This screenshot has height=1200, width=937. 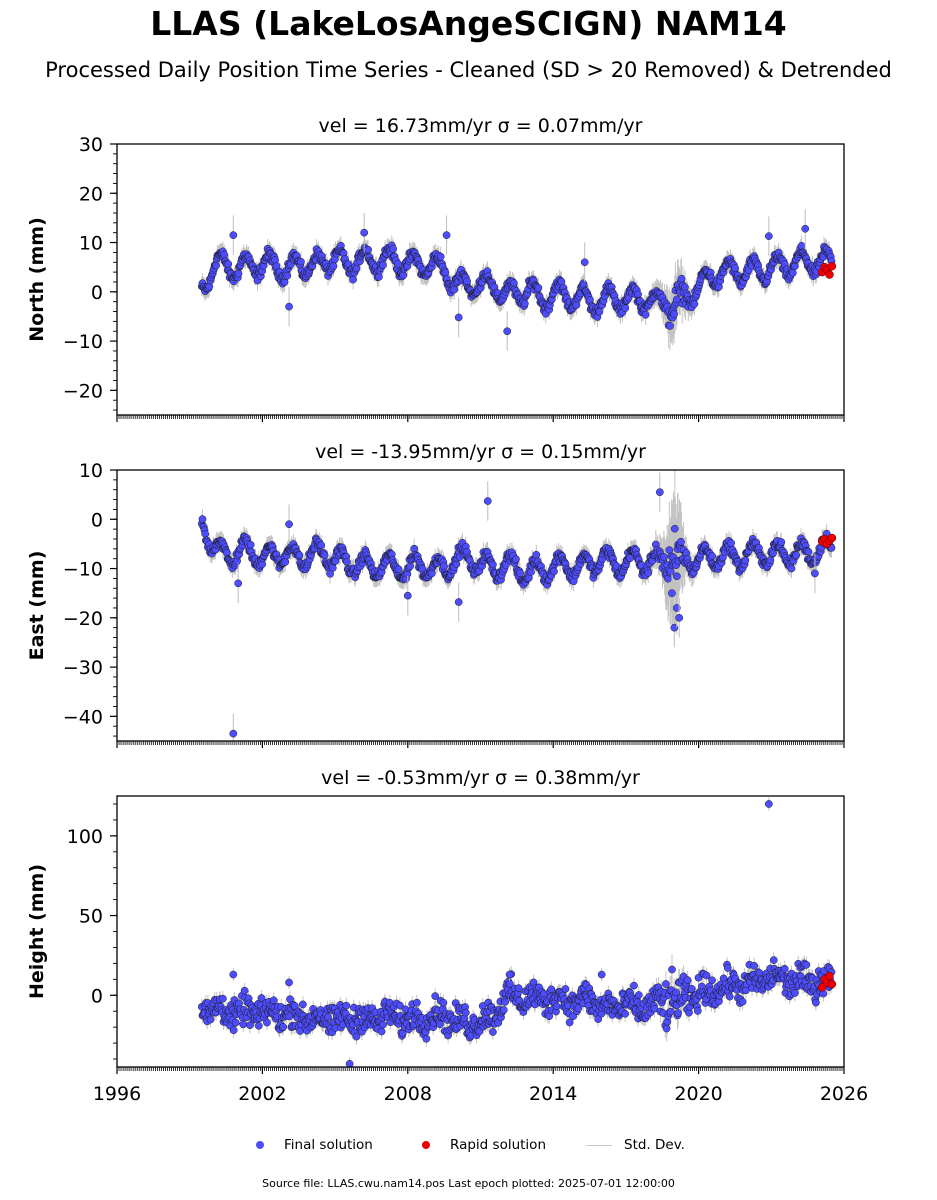 What do you see at coordinates (480, 452) in the screenshot?
I see `panel-title: vel = -13.95mm/yr σ = 0.15mm/yr` at bounding box center [480, 452].